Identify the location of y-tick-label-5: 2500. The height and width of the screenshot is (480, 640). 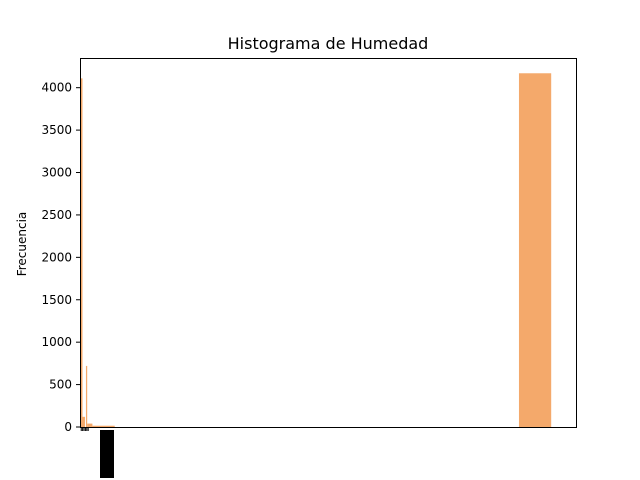
(56, 215).